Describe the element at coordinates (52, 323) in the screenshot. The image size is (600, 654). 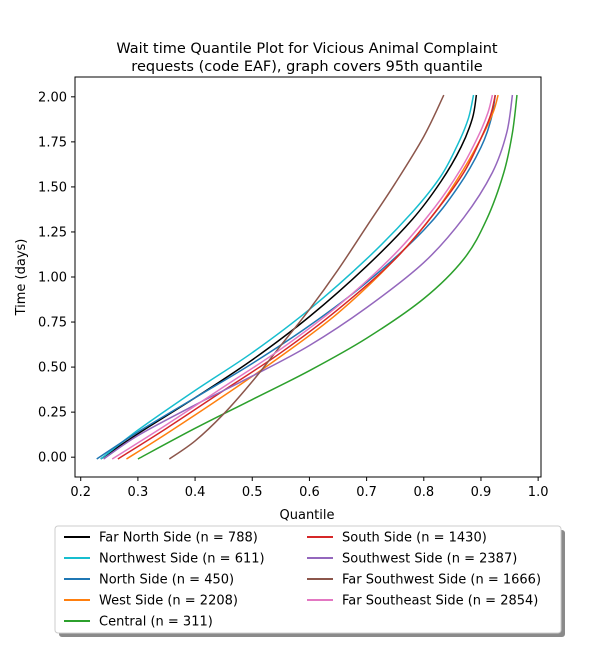
I see `y-tick-label: 0.75` at that location.